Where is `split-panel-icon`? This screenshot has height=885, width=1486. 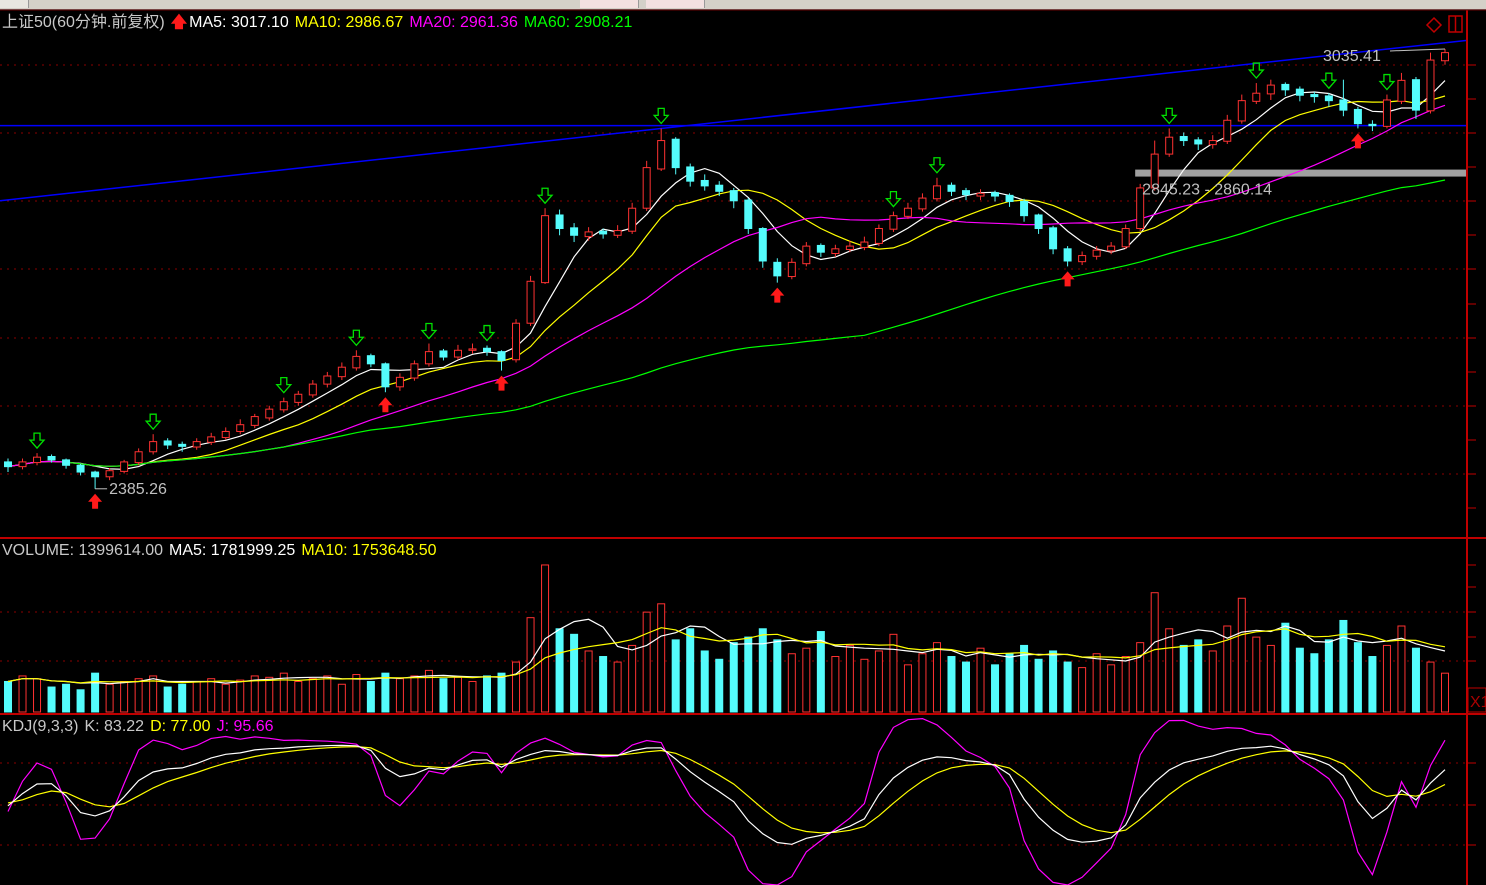 split-panel-icon is located at coordinates (1455, 24).